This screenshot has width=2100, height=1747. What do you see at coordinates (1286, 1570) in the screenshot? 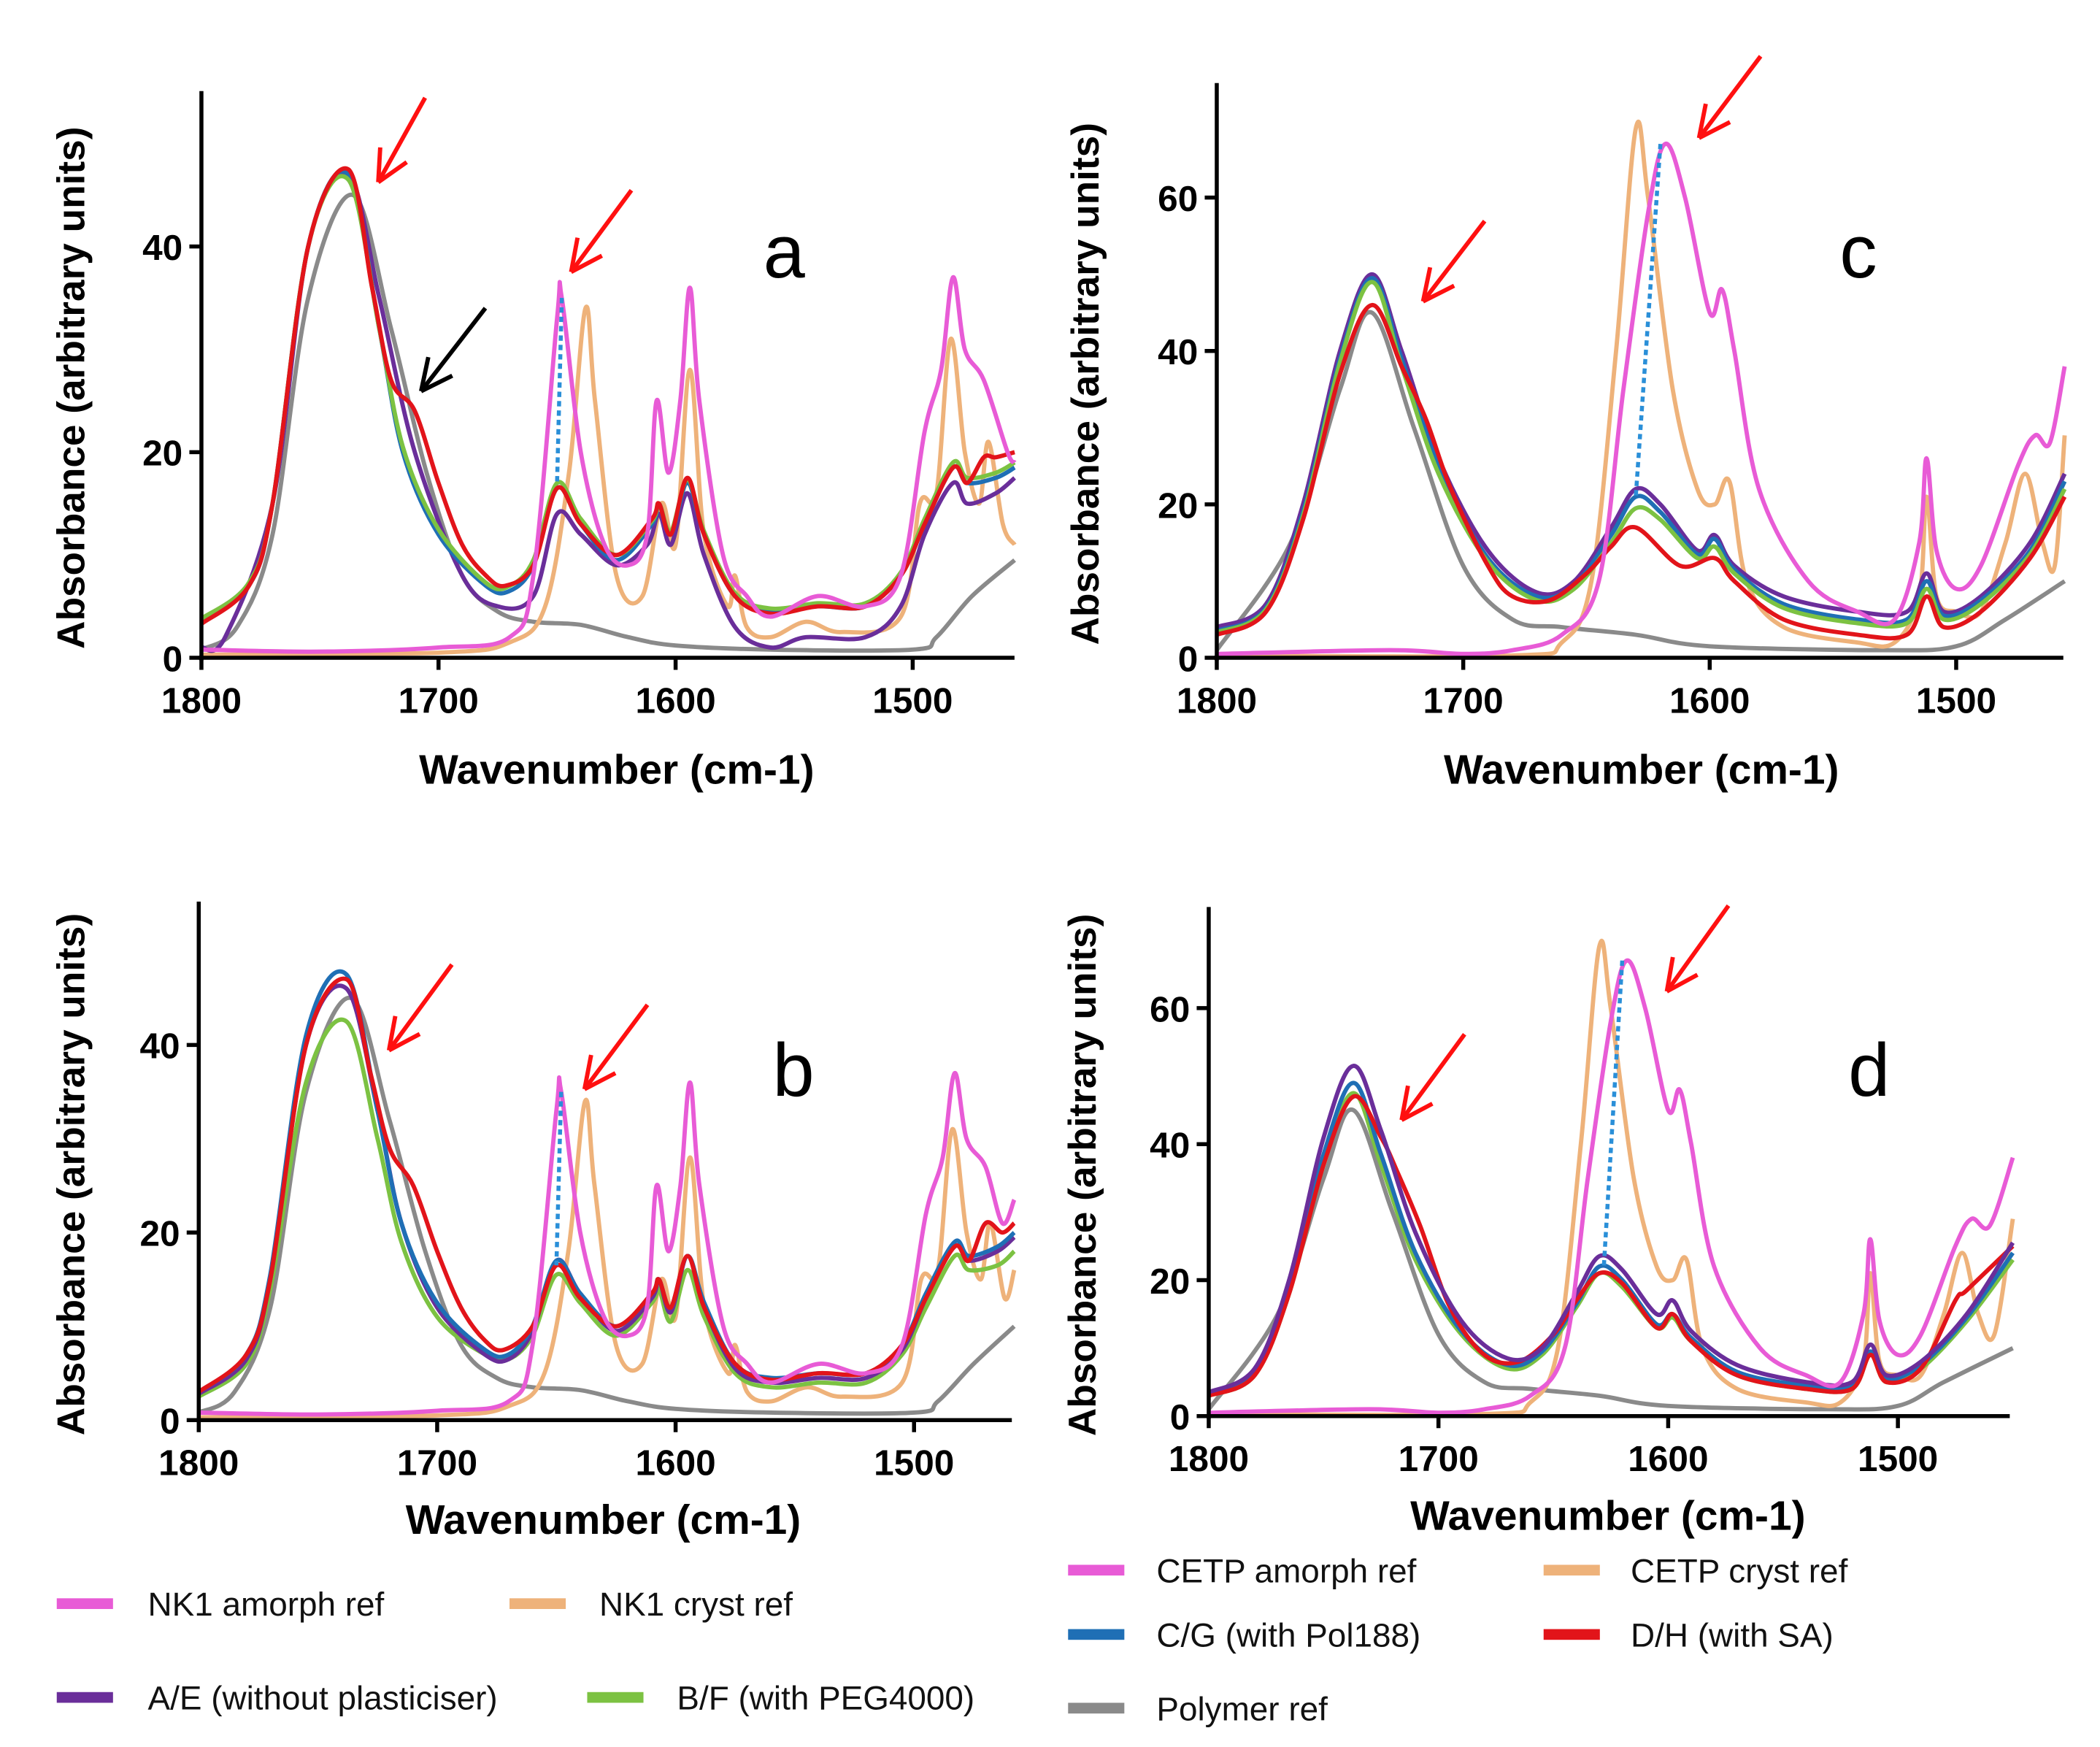
I see `legend-label: CETP amorph ref` at bounding box center [1286, 1570].